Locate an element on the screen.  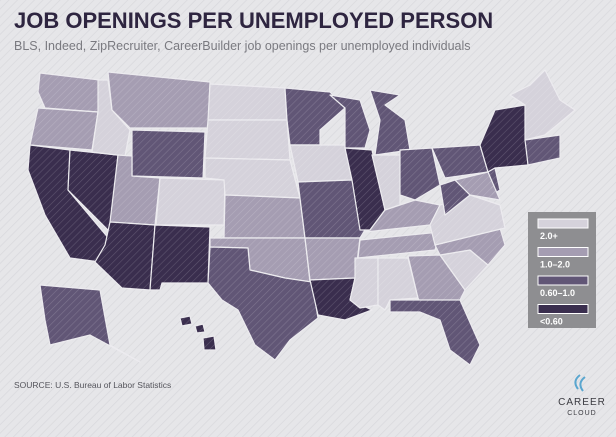
logo-text: CLOUD is located at coordinates (582, 413).